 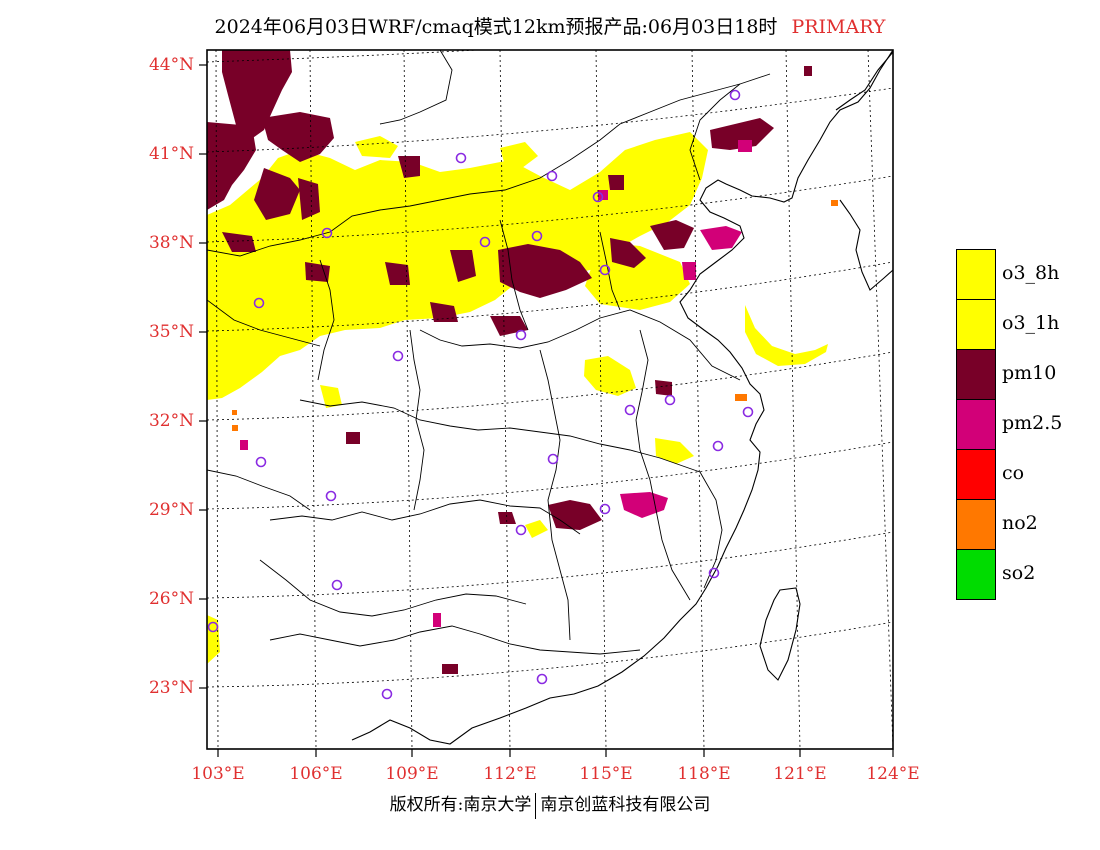 I want to click on legend-label: pm2.5, so click(x=1032, y=423).